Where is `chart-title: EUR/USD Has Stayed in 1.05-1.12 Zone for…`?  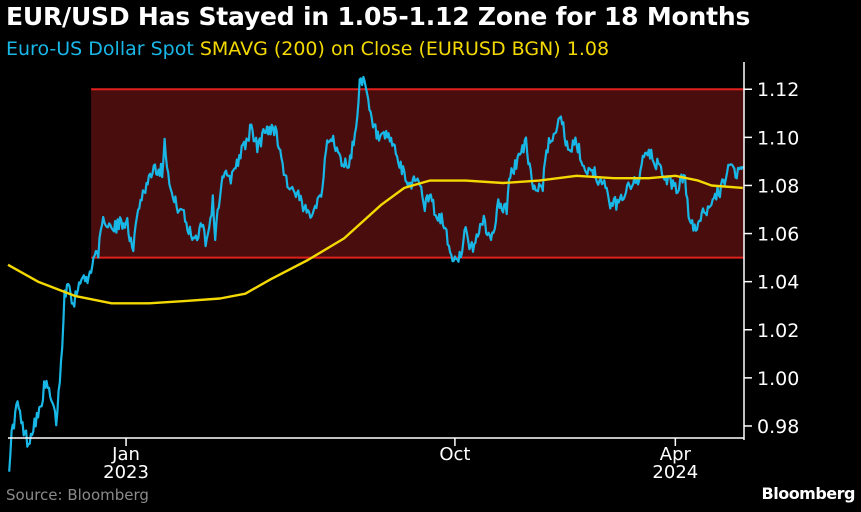
chart-title: EUR/USD Has Stayed in 1.05-1.12 Zone for… is located at coordinates (378, 16).